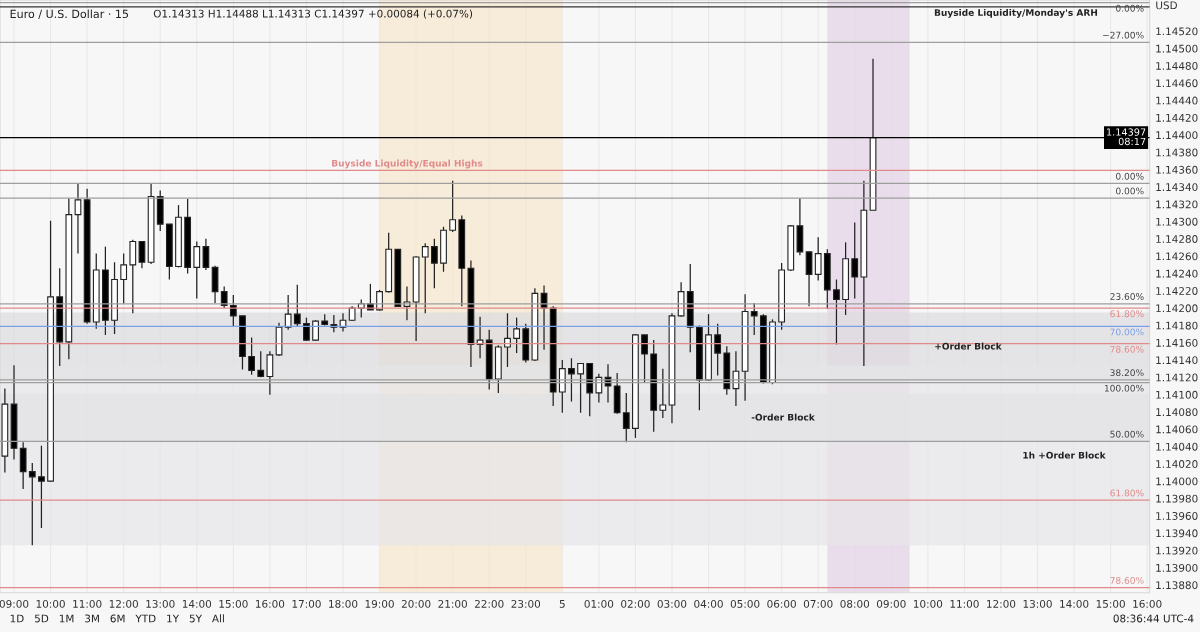 This screenshot has width=1200, height=632. Describe the element at coordinates (1177, 239) in the screenshot. I see `y-tick-label: 1.14280` at that location.